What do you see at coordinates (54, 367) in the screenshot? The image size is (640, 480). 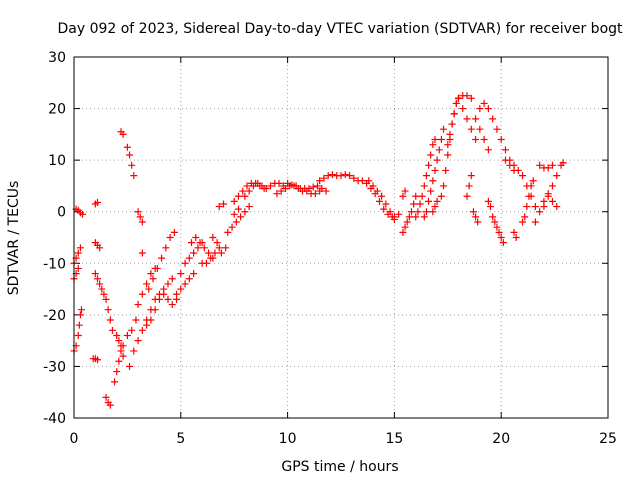 I see `y-tick-label: -30` at bounding box center [54, 367].